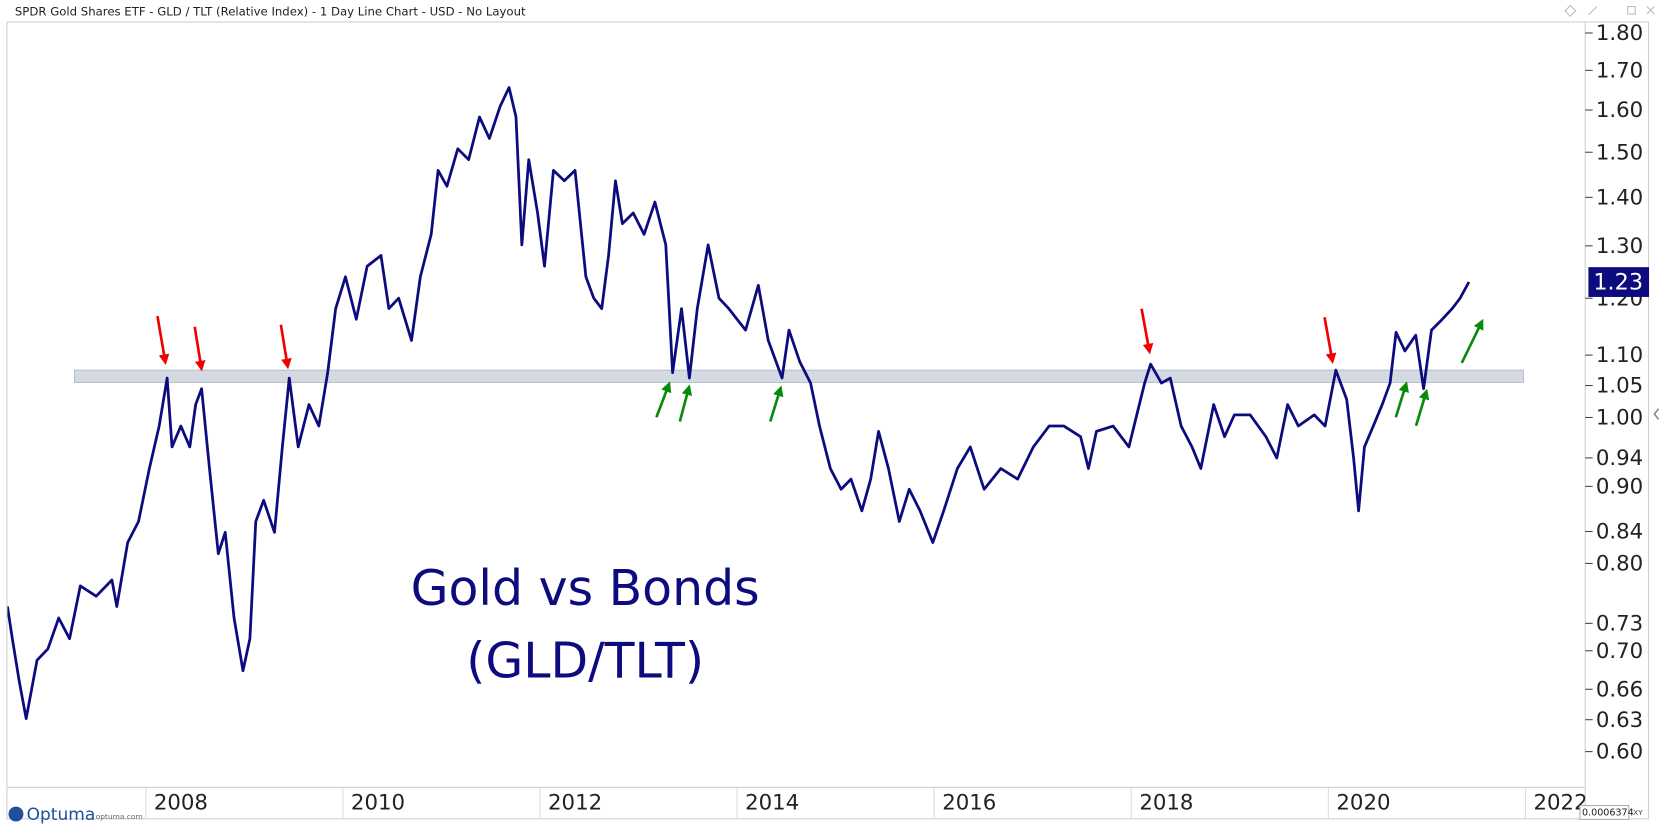 The height and width of the screenshot is (827, 1665). I want to click on y-tick-label: 1.30, so click(1619, 246).